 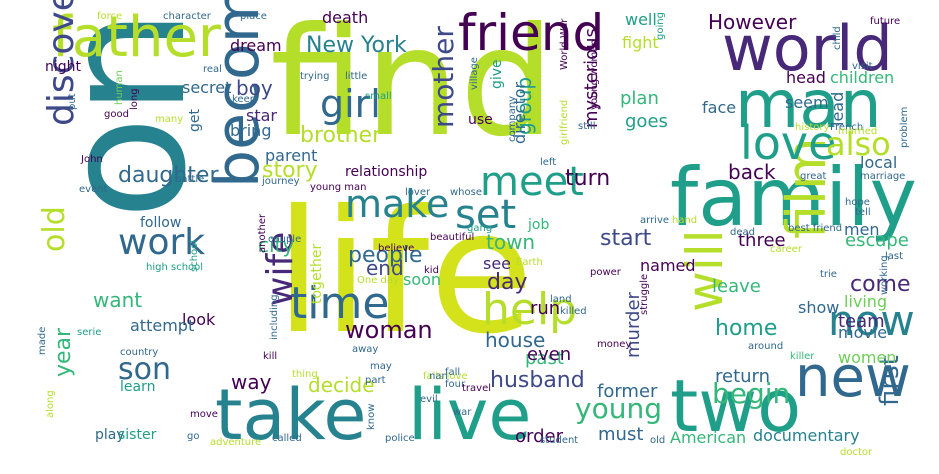 What do you see at coordinates (50, 404) in the screenshot?
I see `word-along: along` at bounding box center [50, 404].